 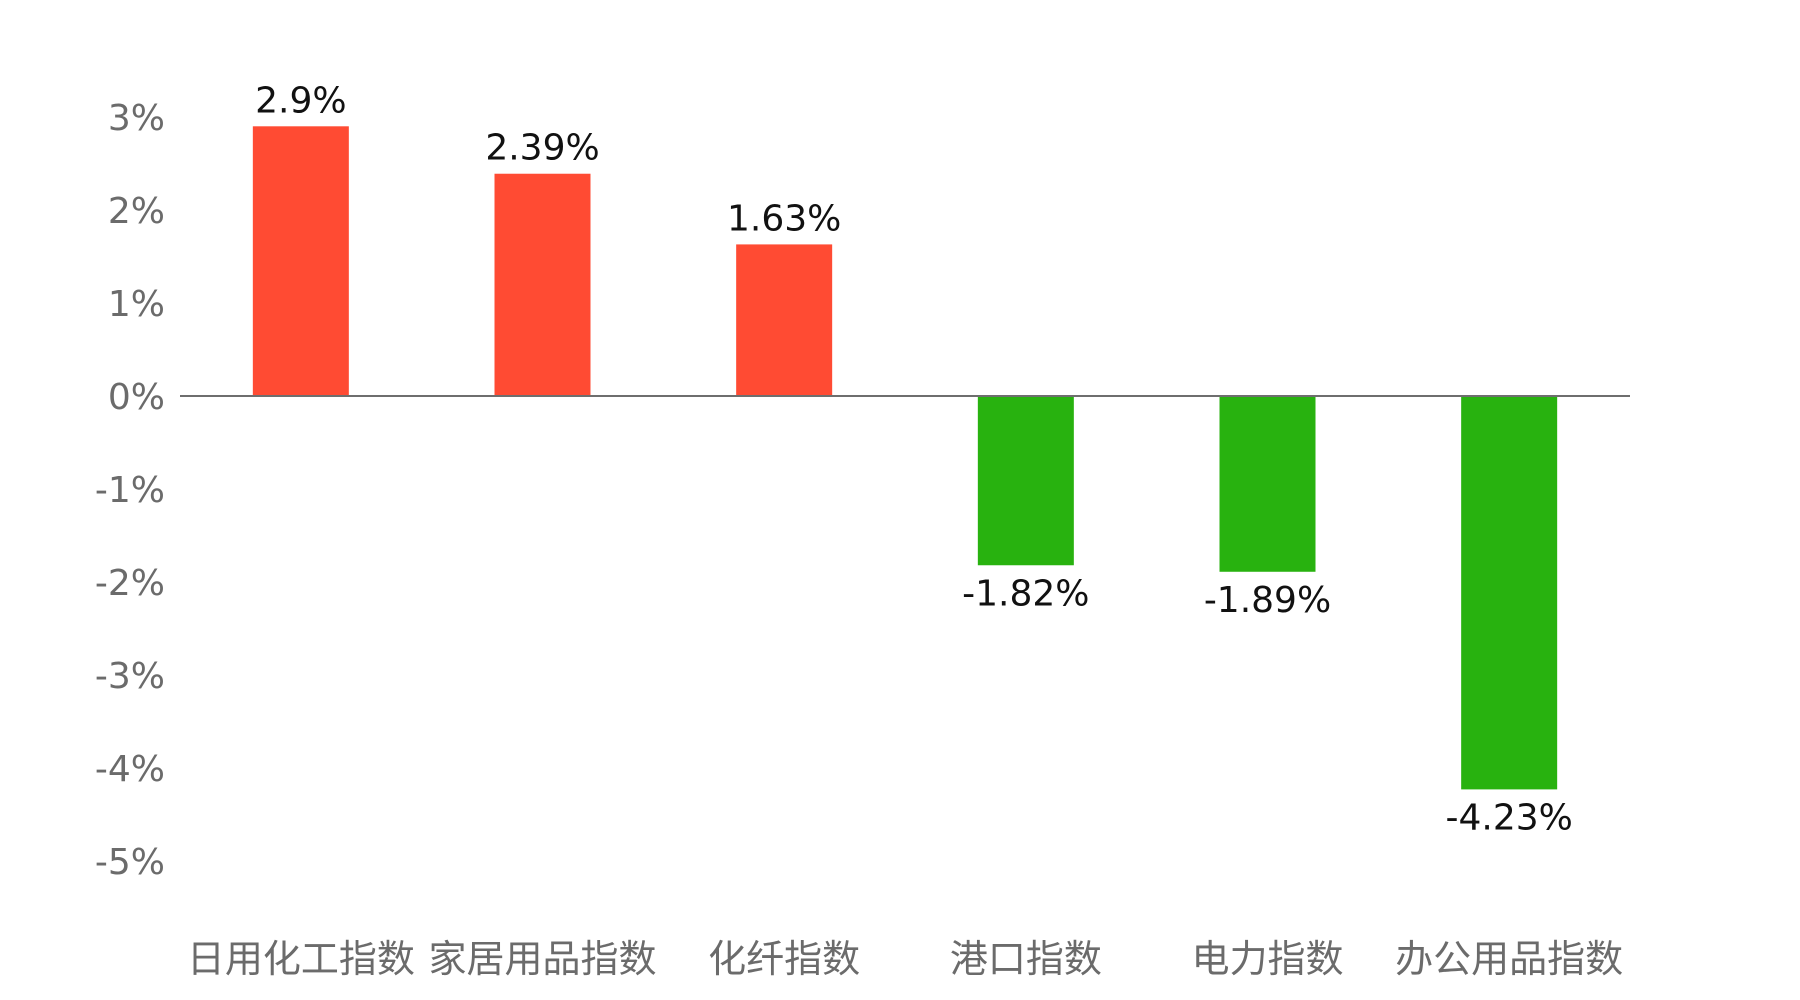 I want to click on x-axis: 日用化工指数 家居用品指数 化纤指数 港口指数 电力指数 办公用品指数, so click(x=905, y=959).